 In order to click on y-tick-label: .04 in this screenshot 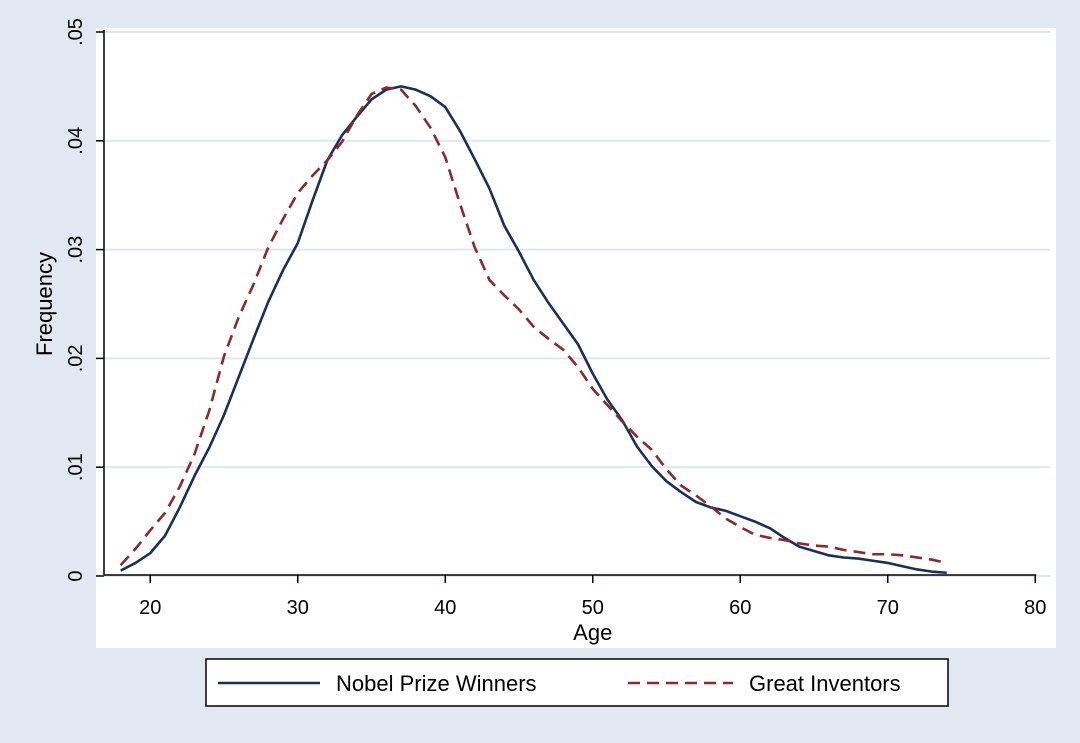, I will do `click(76, 141)`.